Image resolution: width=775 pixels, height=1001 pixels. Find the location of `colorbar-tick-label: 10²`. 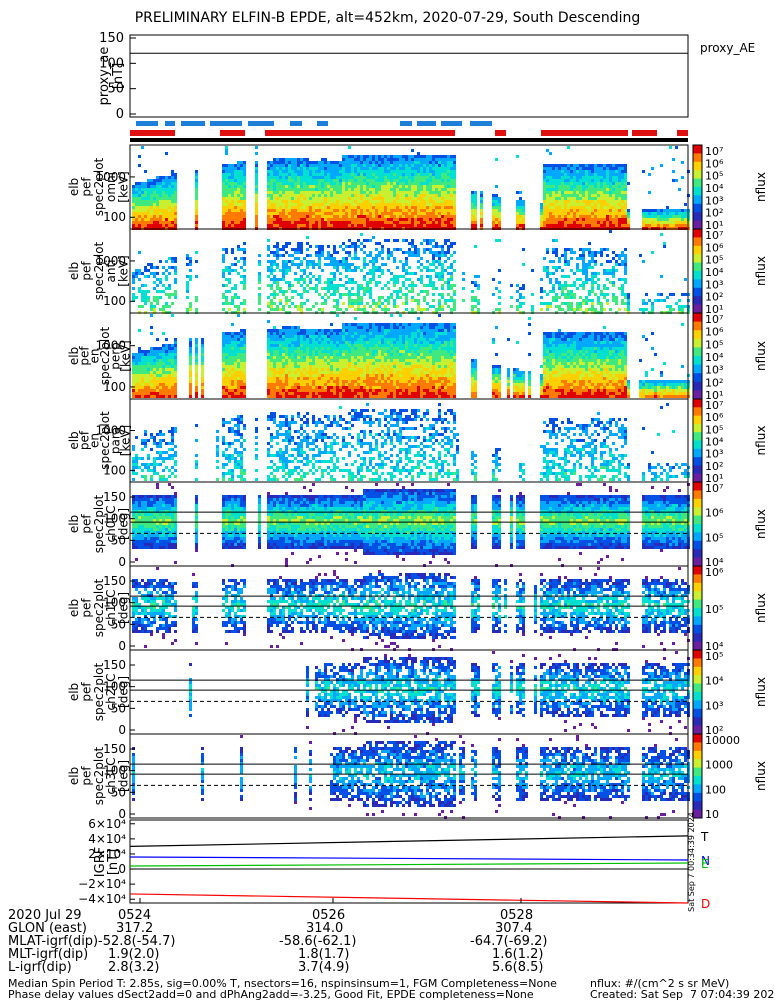

colorbar-tick-label: 10² is located at coordinates (714, 213).